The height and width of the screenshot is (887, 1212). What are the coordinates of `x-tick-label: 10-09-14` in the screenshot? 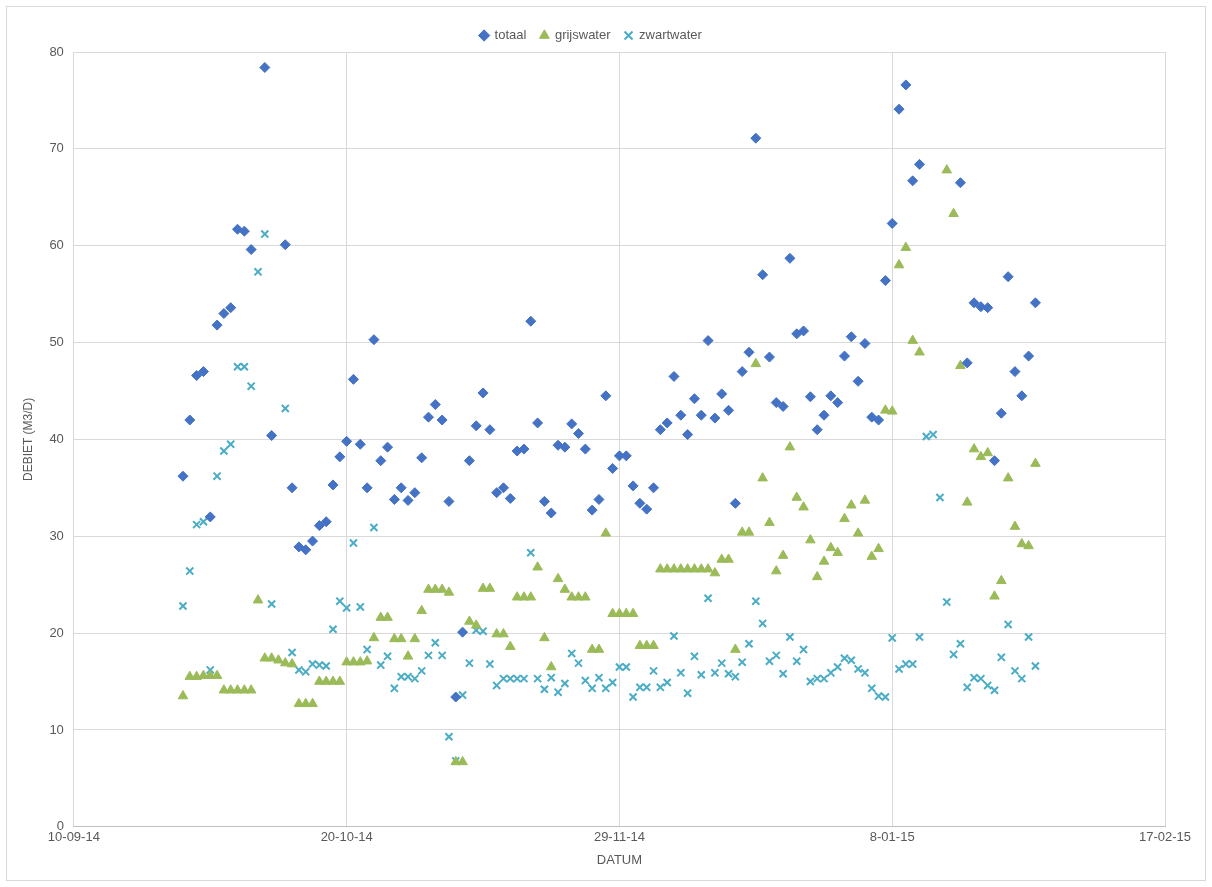 It's located at (73, 837).